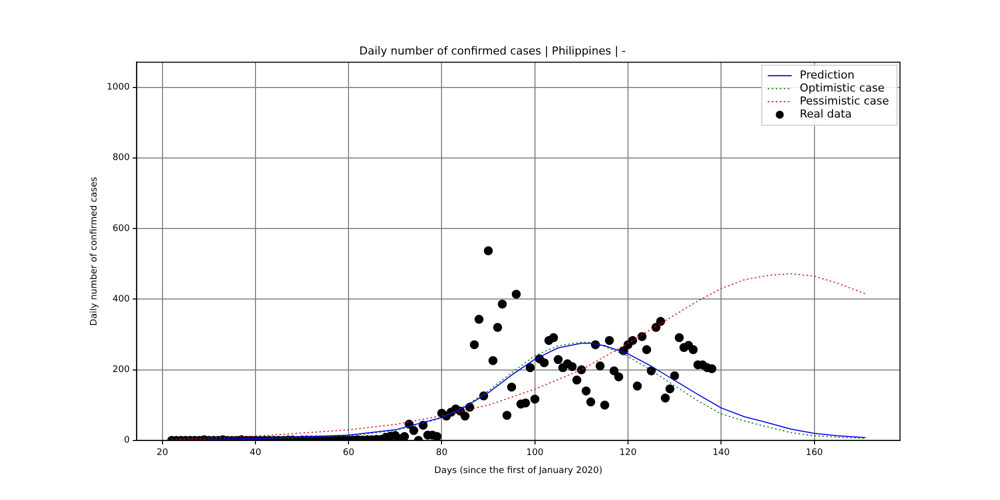 This screenshot has height=500, width=1000. What do you see at coordinates (95, 251) in the screenshot?
I see `y-axis-title: Daily number of confirmed cases` at bounding box center [95, 251].